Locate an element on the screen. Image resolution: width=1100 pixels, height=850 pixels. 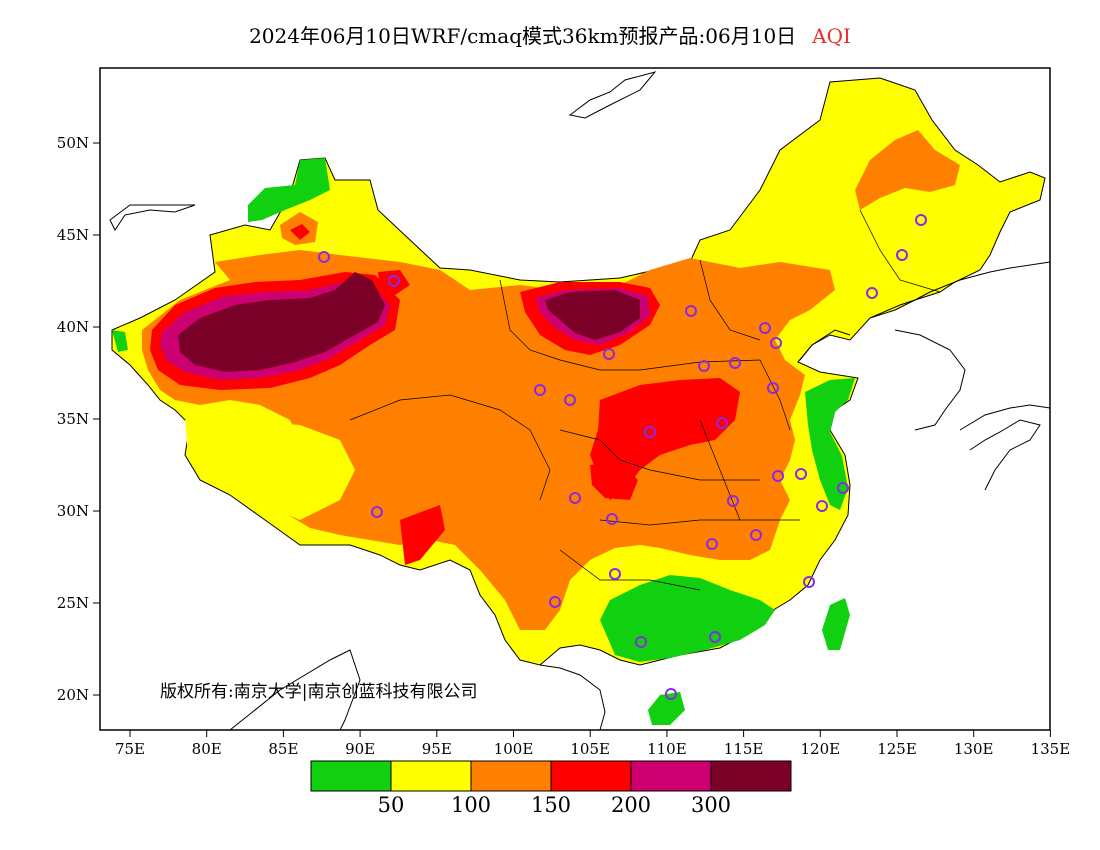
x-tick-label: 75E is located at coordinates (130, 749).